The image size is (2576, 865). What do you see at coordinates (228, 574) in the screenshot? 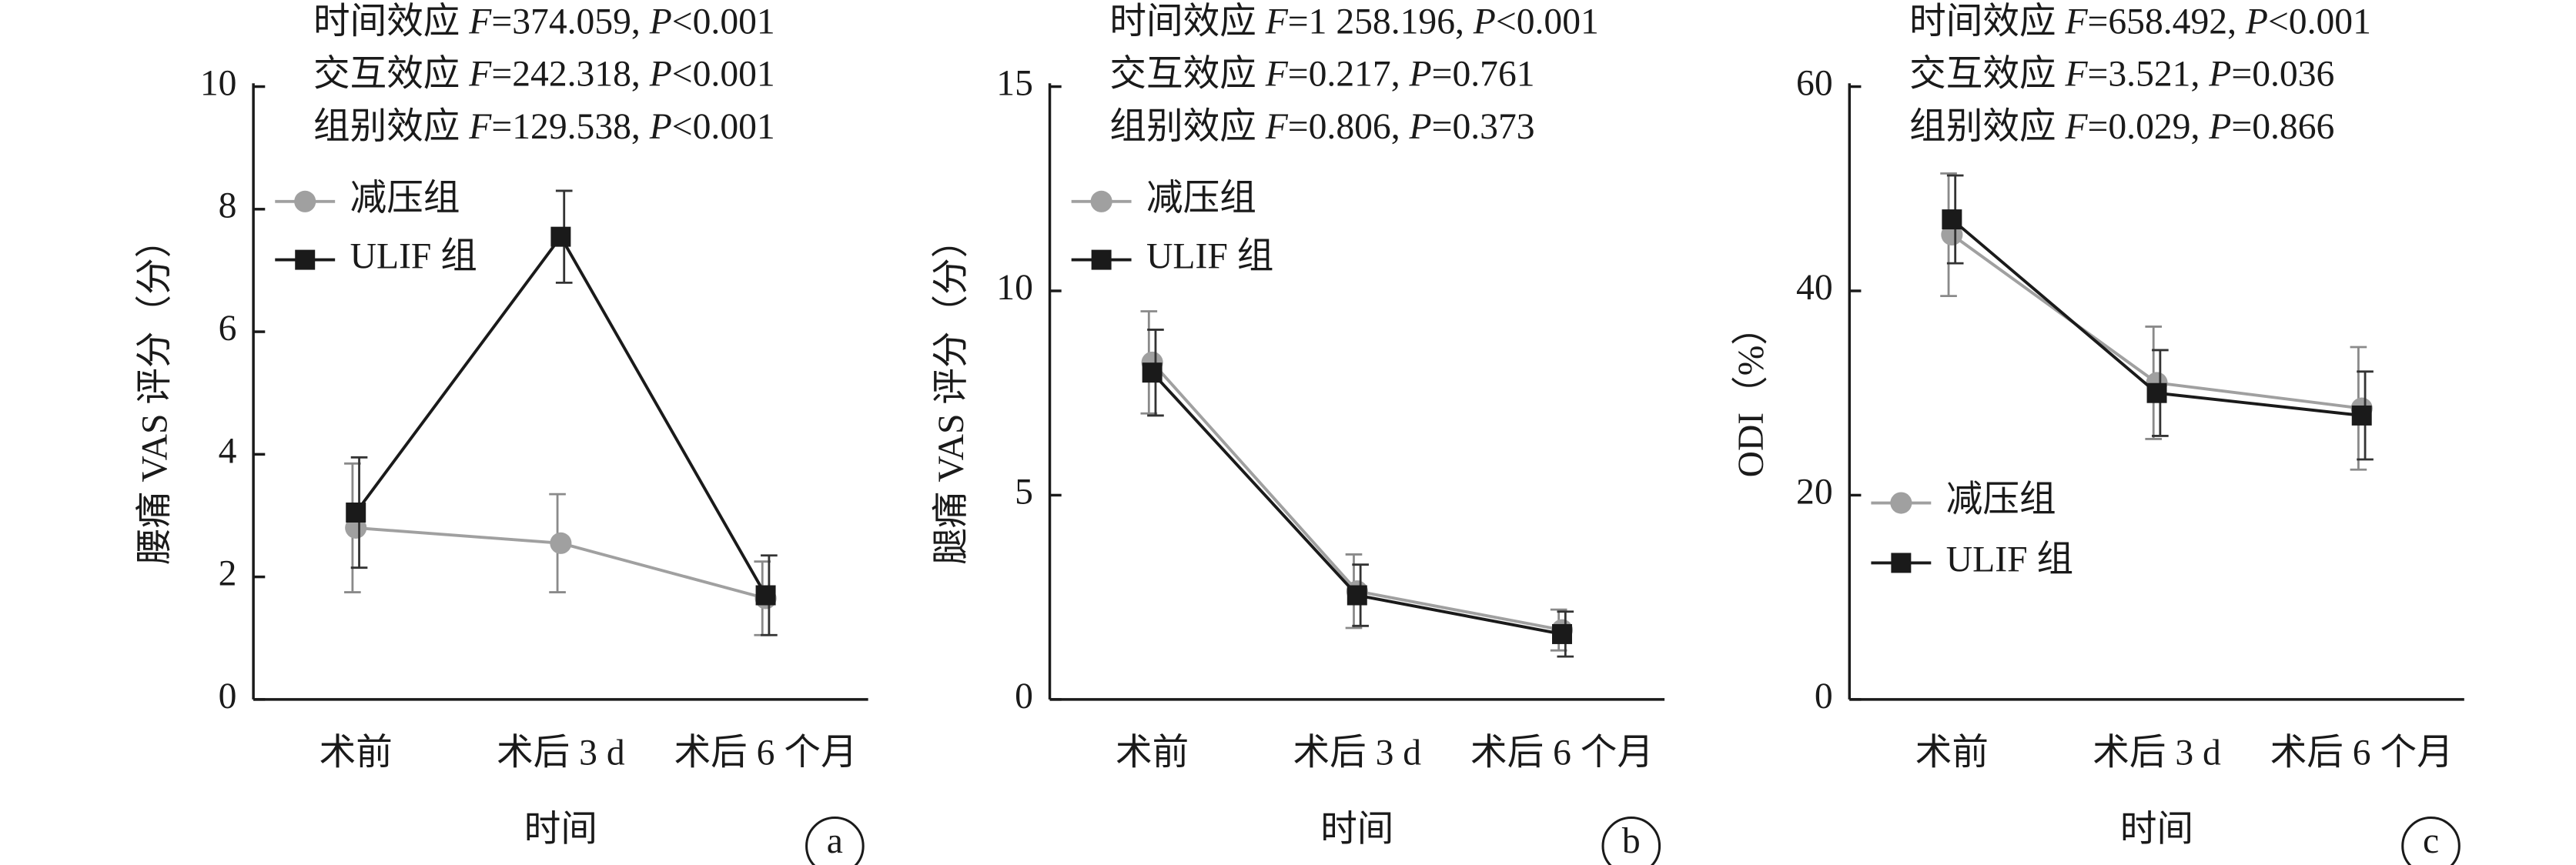
I see `y-tick-label: 2` at bounding box center [228, 574].